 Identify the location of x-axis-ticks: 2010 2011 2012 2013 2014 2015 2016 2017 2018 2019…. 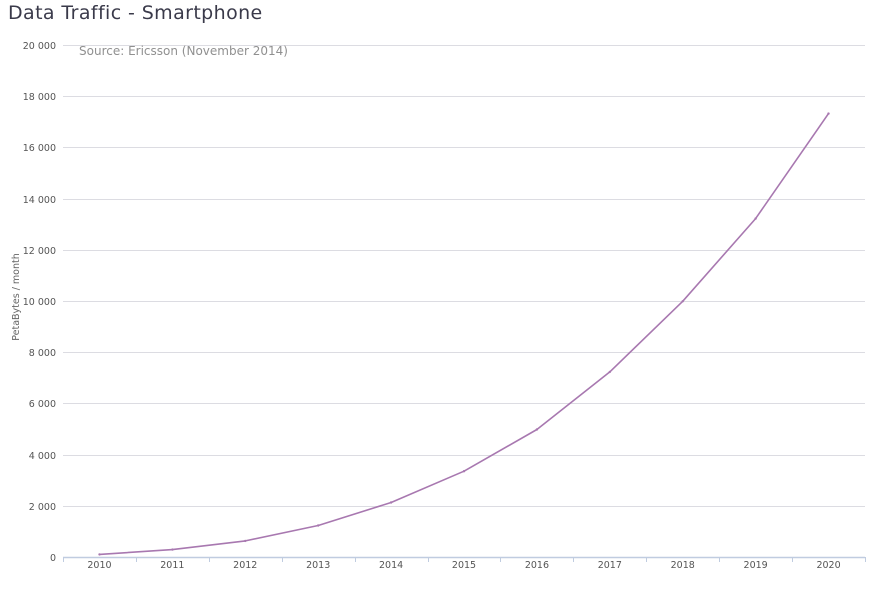
(463, 565).